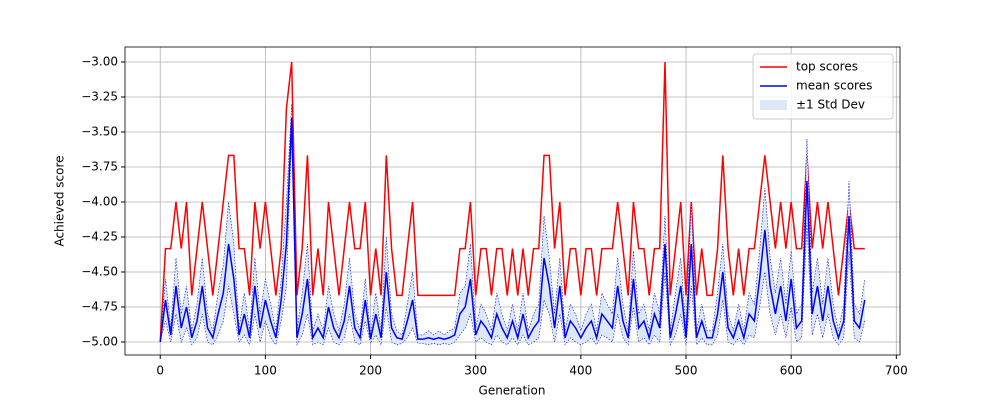 This screenshot has height=404, width=1000. What do you see at coordinates (830, 105) in the screenshot?
I see `legend-label: ±1 Std Dev` at bounding box center [830, 105].